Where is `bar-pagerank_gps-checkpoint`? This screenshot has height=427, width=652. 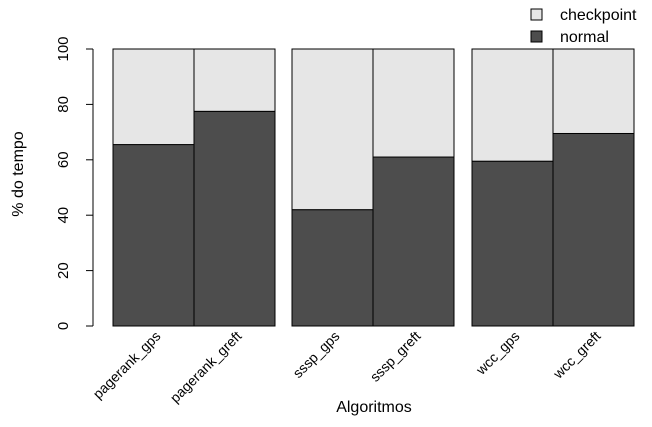 bar-pagerank_gps-checkpoint is located at coordinates (153, 97).